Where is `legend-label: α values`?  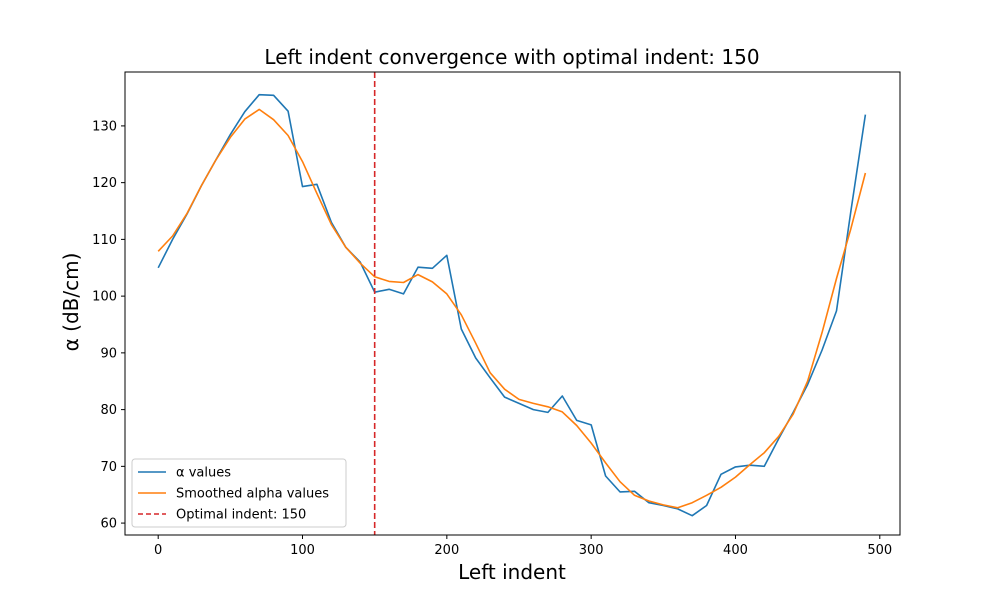
legend-label: α values is located at coordinates (203, 473).